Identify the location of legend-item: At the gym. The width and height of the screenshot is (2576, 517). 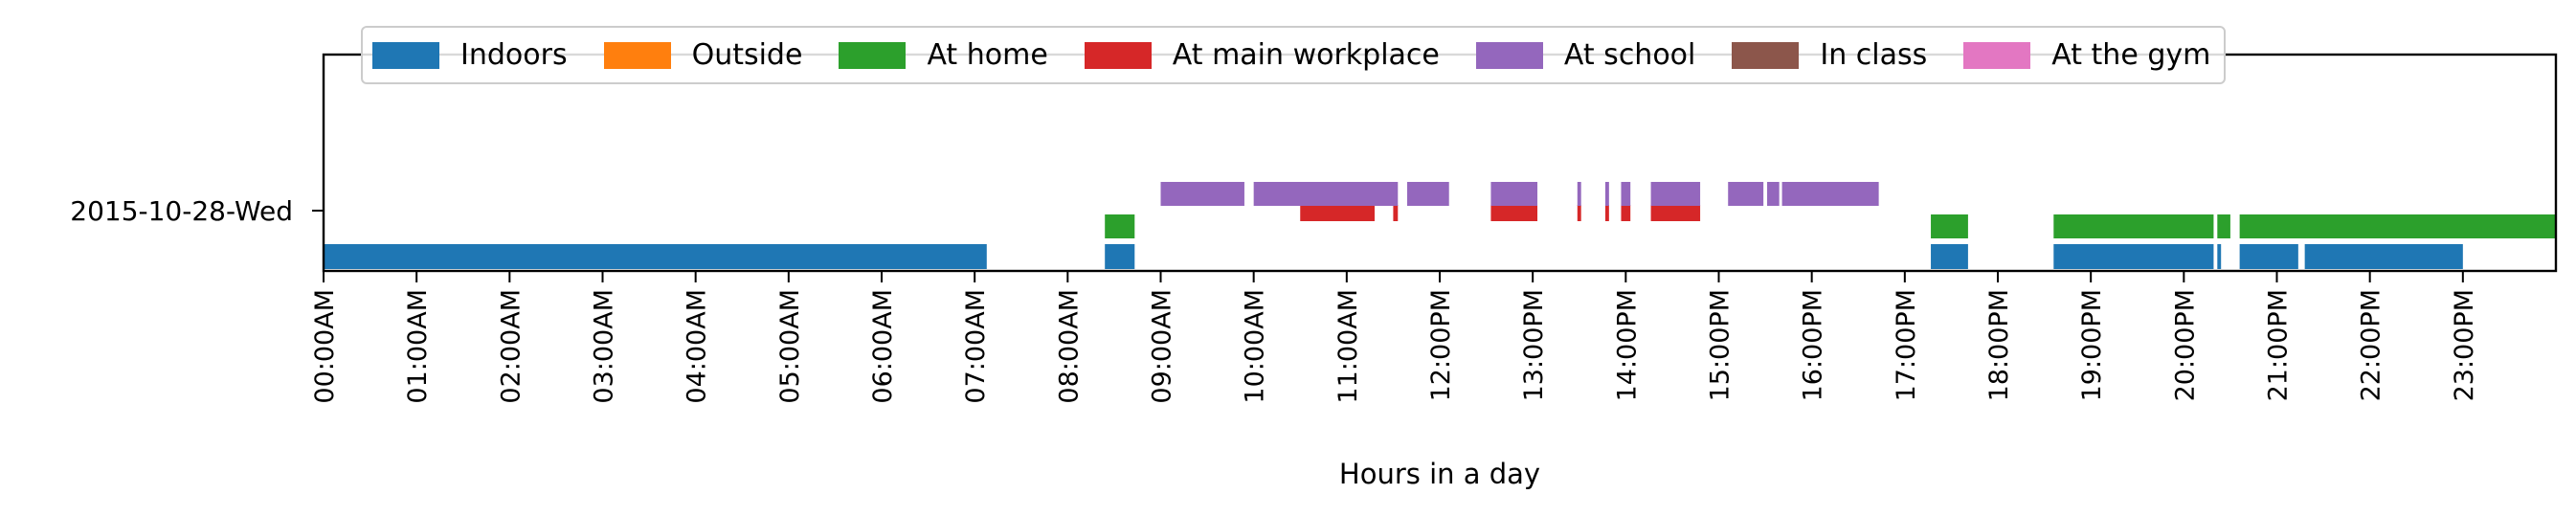
(2086, 55).